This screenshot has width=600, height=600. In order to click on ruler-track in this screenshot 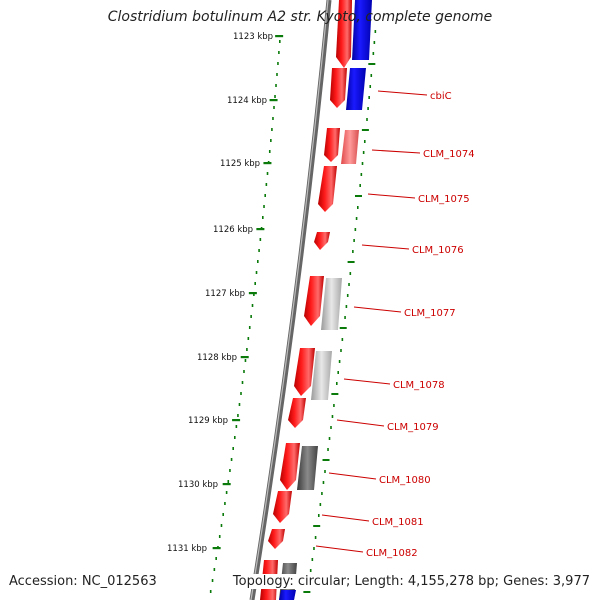, I will do `click(246, 314)`.